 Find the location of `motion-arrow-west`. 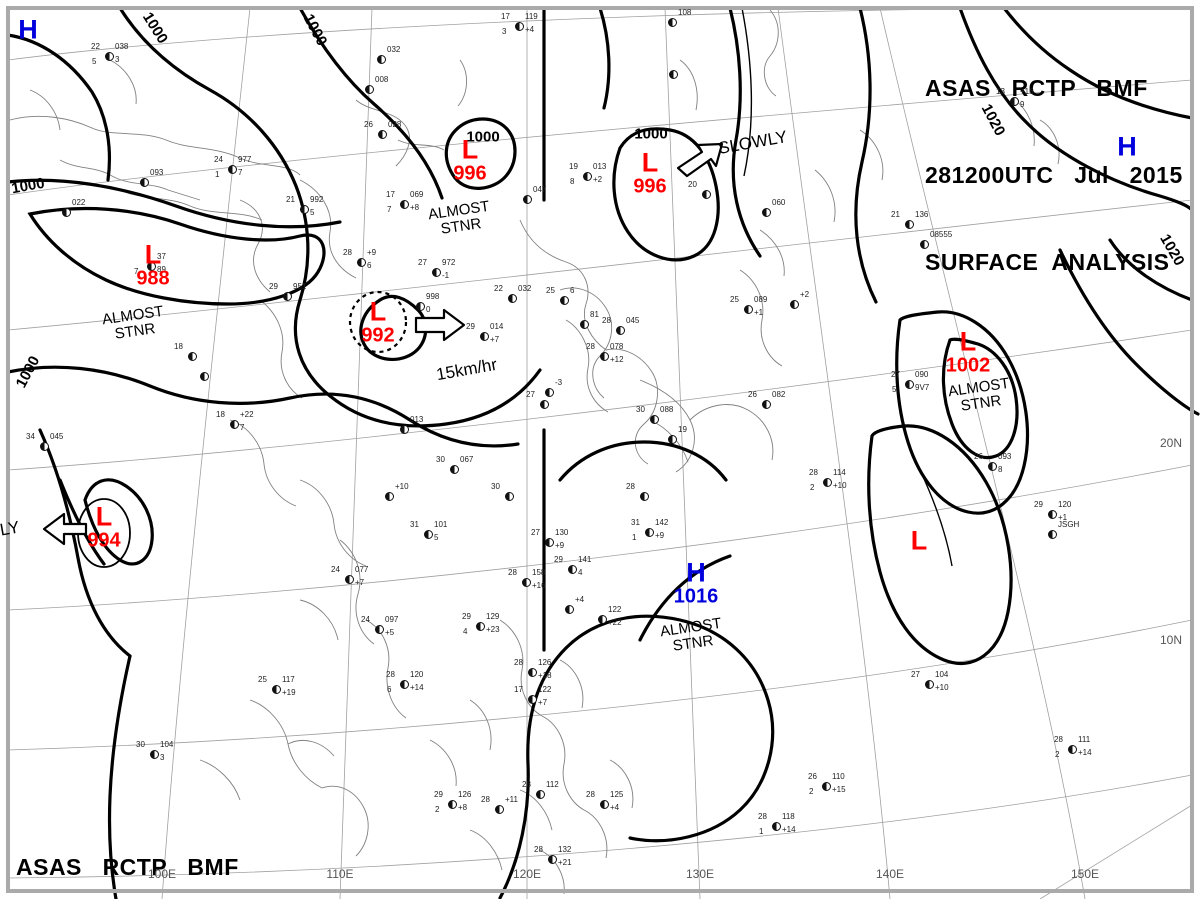

motion-arrow-west is located at coordinates (65, 529).